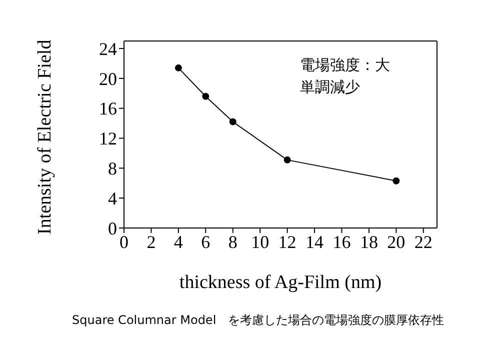 This screenshot has width=500, height=350. What do you see at coordinates (112, 168) in the screenshot?
I see `y-tick-label: 8` at bounding box center [112, 168].